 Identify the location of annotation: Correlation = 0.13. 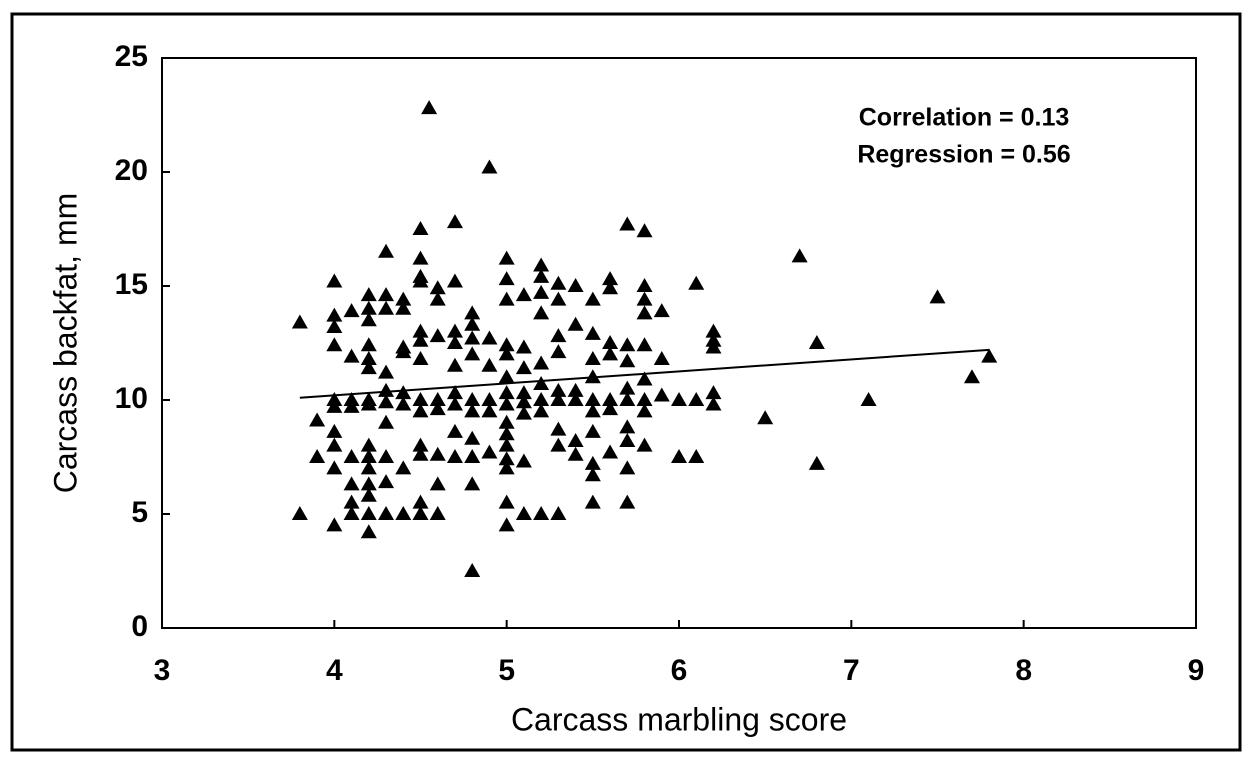
(964, 118).